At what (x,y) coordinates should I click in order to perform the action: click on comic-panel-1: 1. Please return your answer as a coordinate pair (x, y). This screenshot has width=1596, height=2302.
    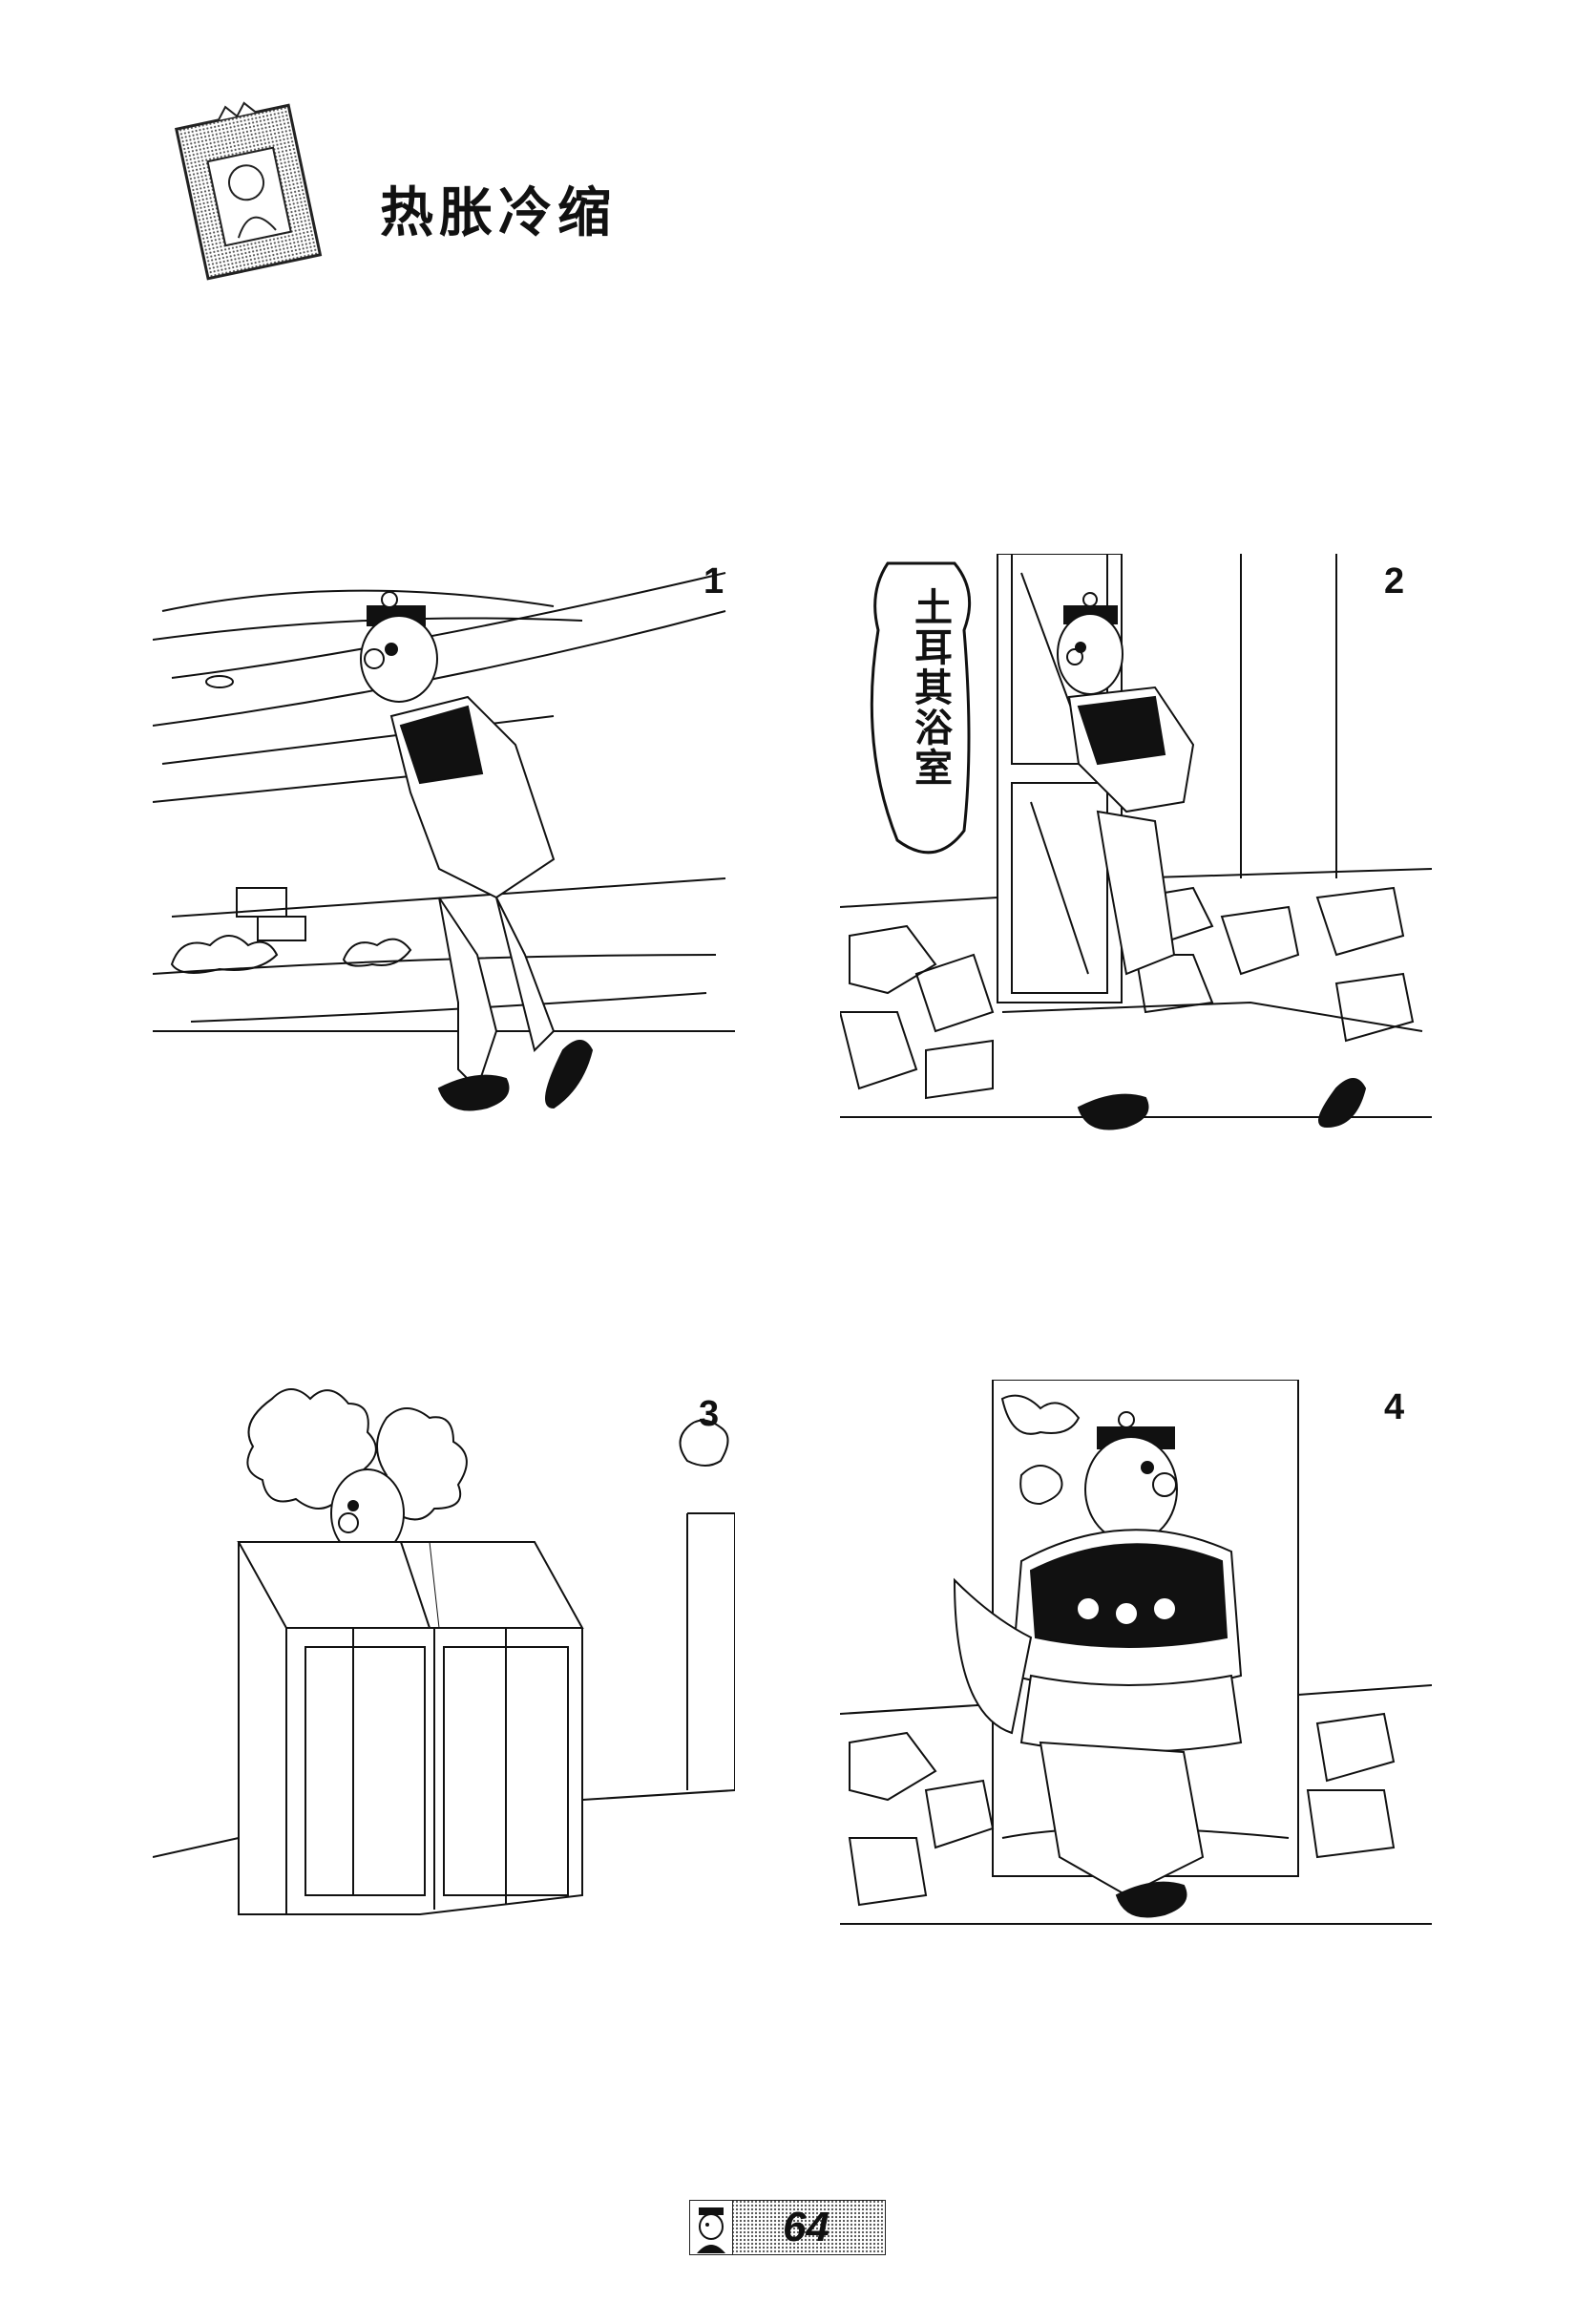
    Looking at the image, I should click on (444, 850).